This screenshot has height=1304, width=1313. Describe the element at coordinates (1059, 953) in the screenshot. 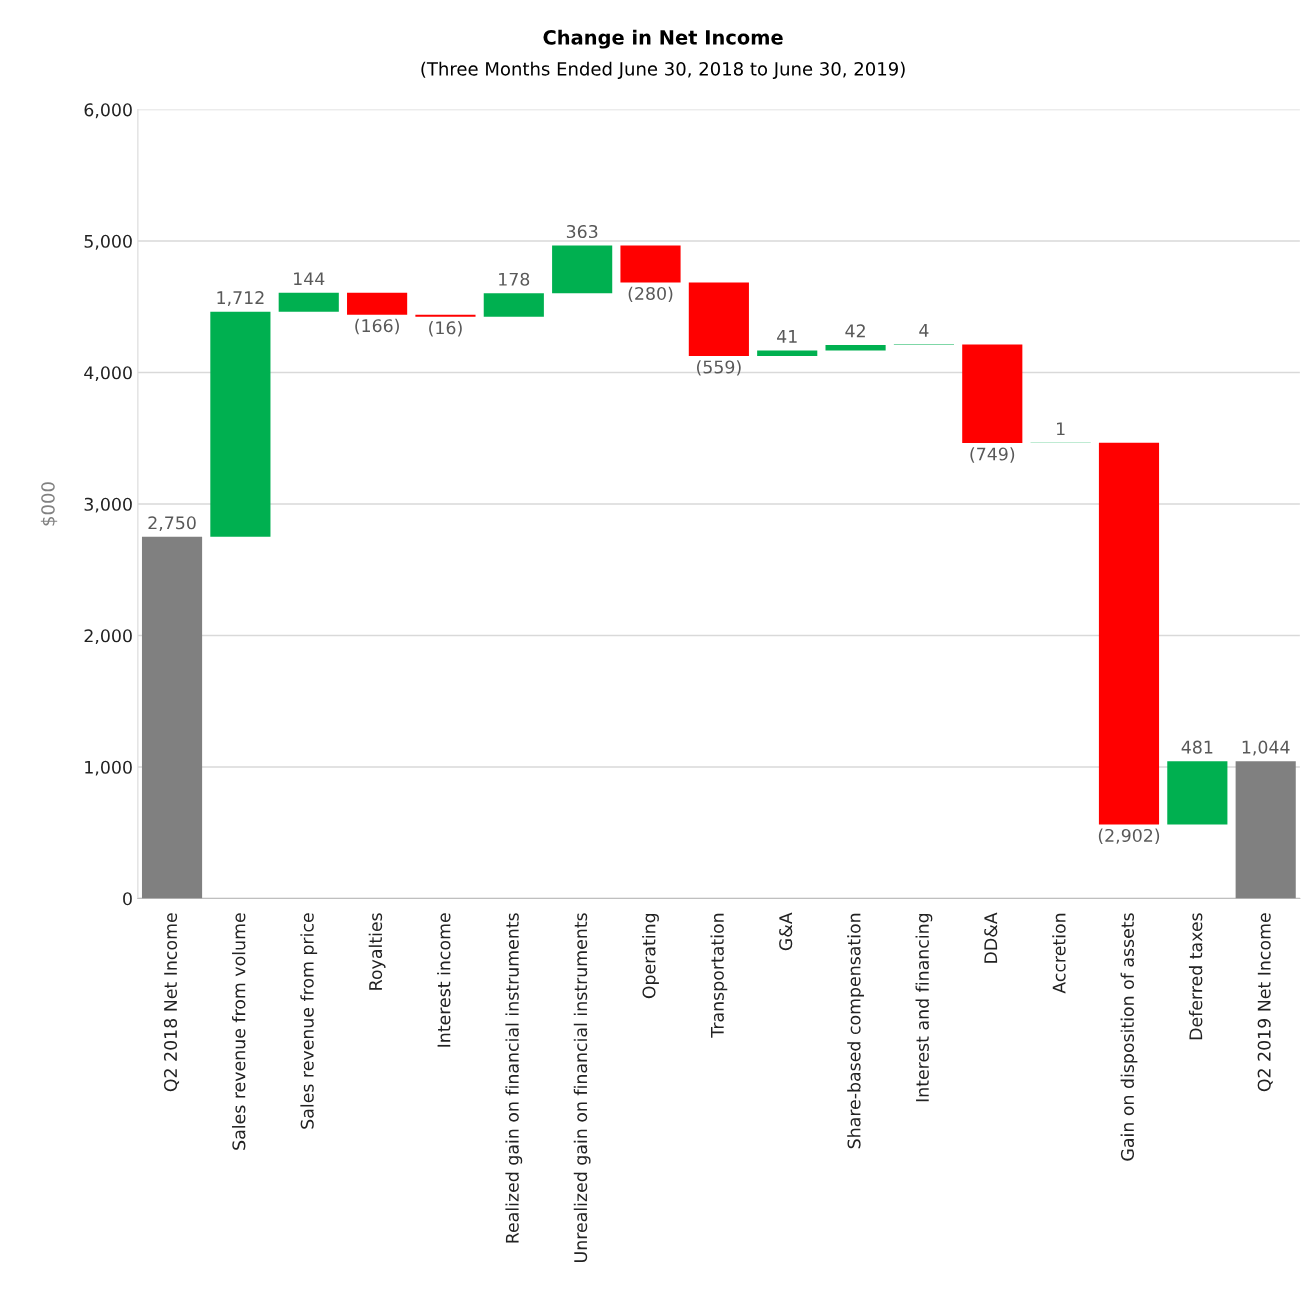

I see `x-tick-label: Accretion` at that location.